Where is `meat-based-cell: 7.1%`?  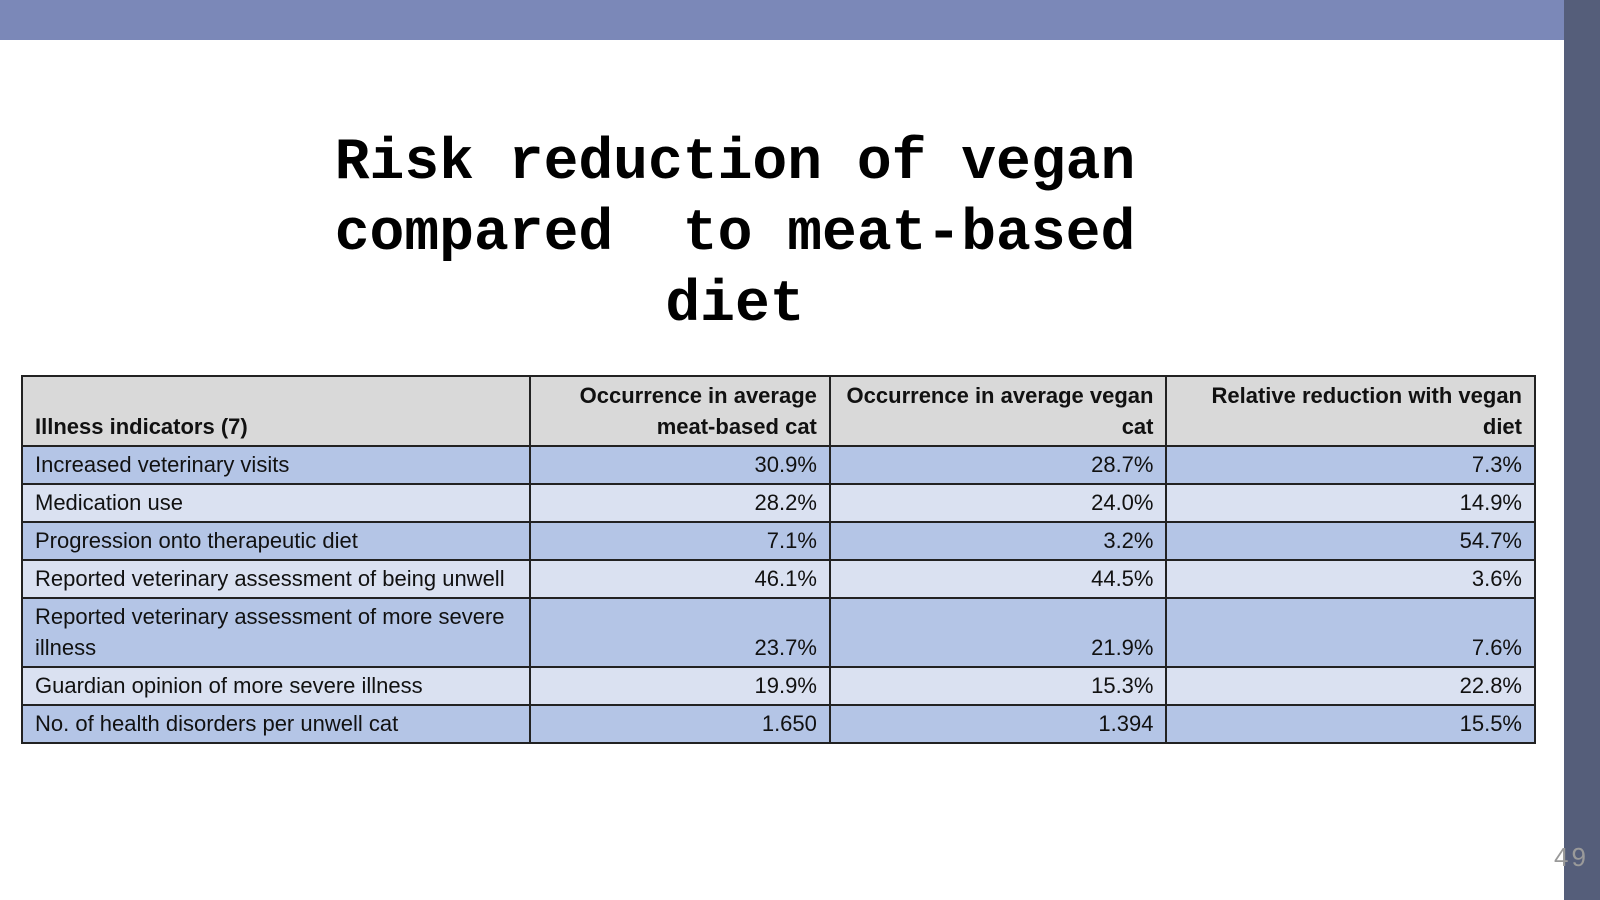 meat-based-cell: 7.1% is located at coordinates (680, 541).